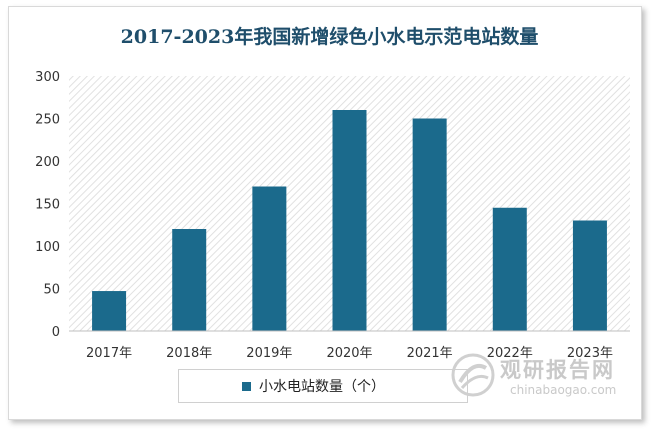 This screenshot has height=432, width=659. What do you see at coordinates (109, 353) in the screenshot?
I see `x-tick-label: 2017年` at bounding box center [109, 353].